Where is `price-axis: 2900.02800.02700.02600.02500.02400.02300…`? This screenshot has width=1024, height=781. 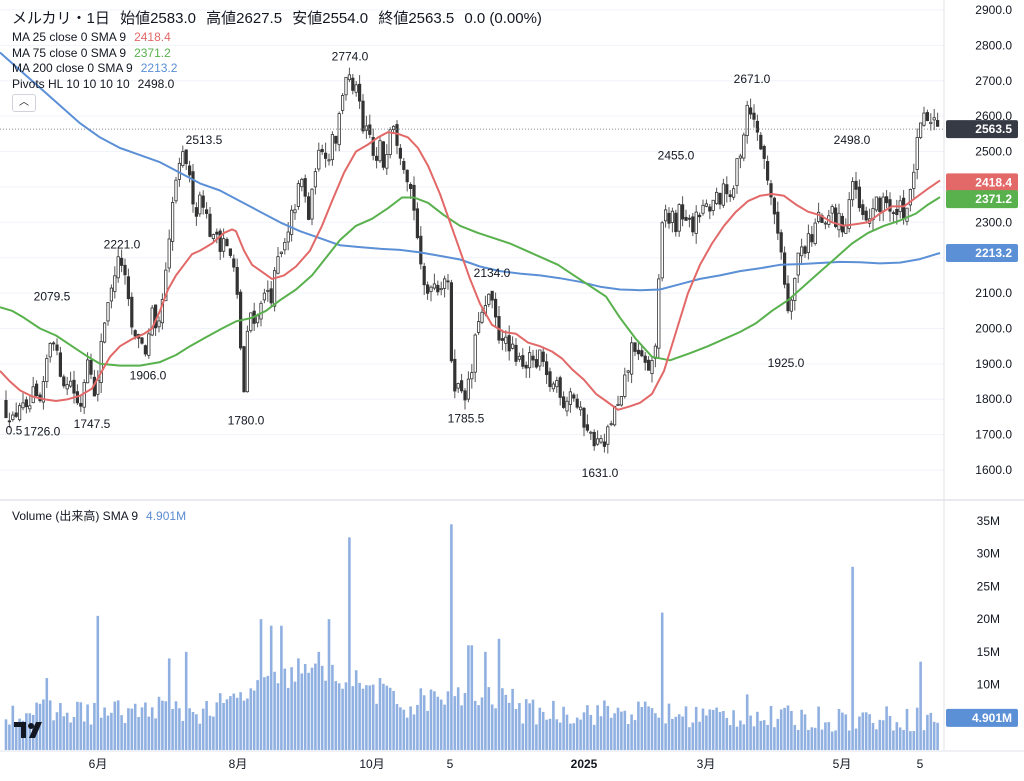 price-axis: 2900.02800.02700.02600.02500.02400.02300… is located at coordinates (993, 240).